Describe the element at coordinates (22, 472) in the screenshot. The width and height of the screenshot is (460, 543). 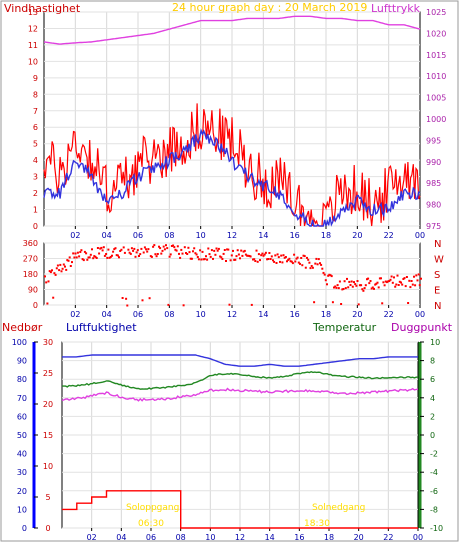
I see `humidity-tick-label: 30` at that location.